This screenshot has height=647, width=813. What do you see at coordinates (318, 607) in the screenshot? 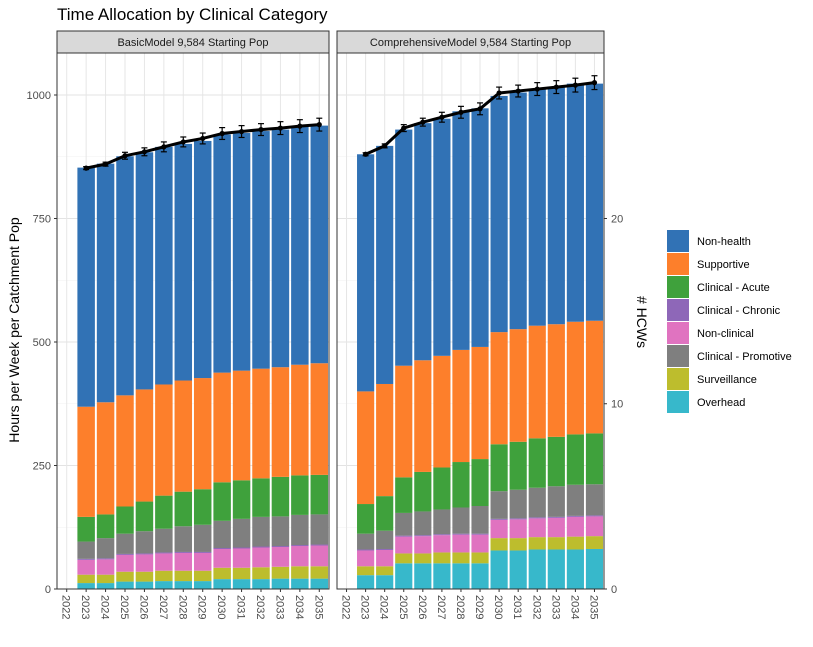
I see `x-tick-label: 2035` at bounding box center [318, 607].